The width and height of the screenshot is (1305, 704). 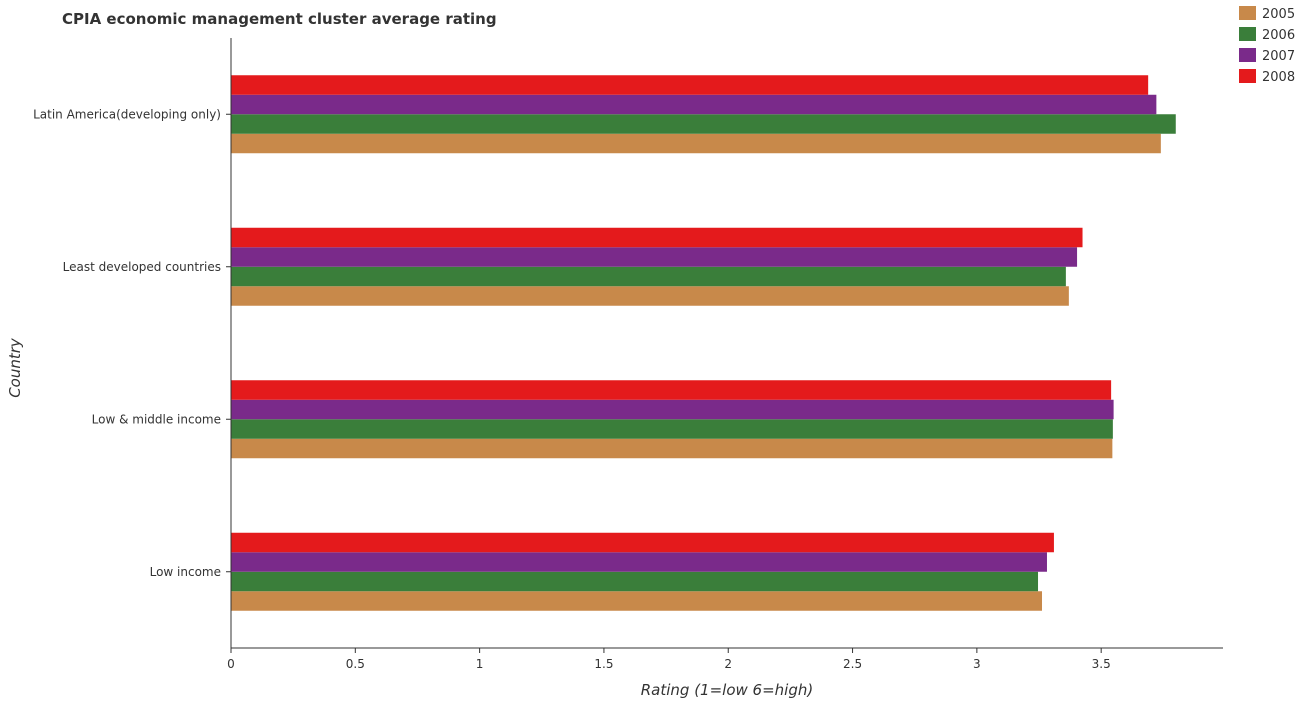 What do you see at coordinates (1247, 34) in the screenshot?
I see `legend-swatch-2006` at bounding box center [1247, 34].